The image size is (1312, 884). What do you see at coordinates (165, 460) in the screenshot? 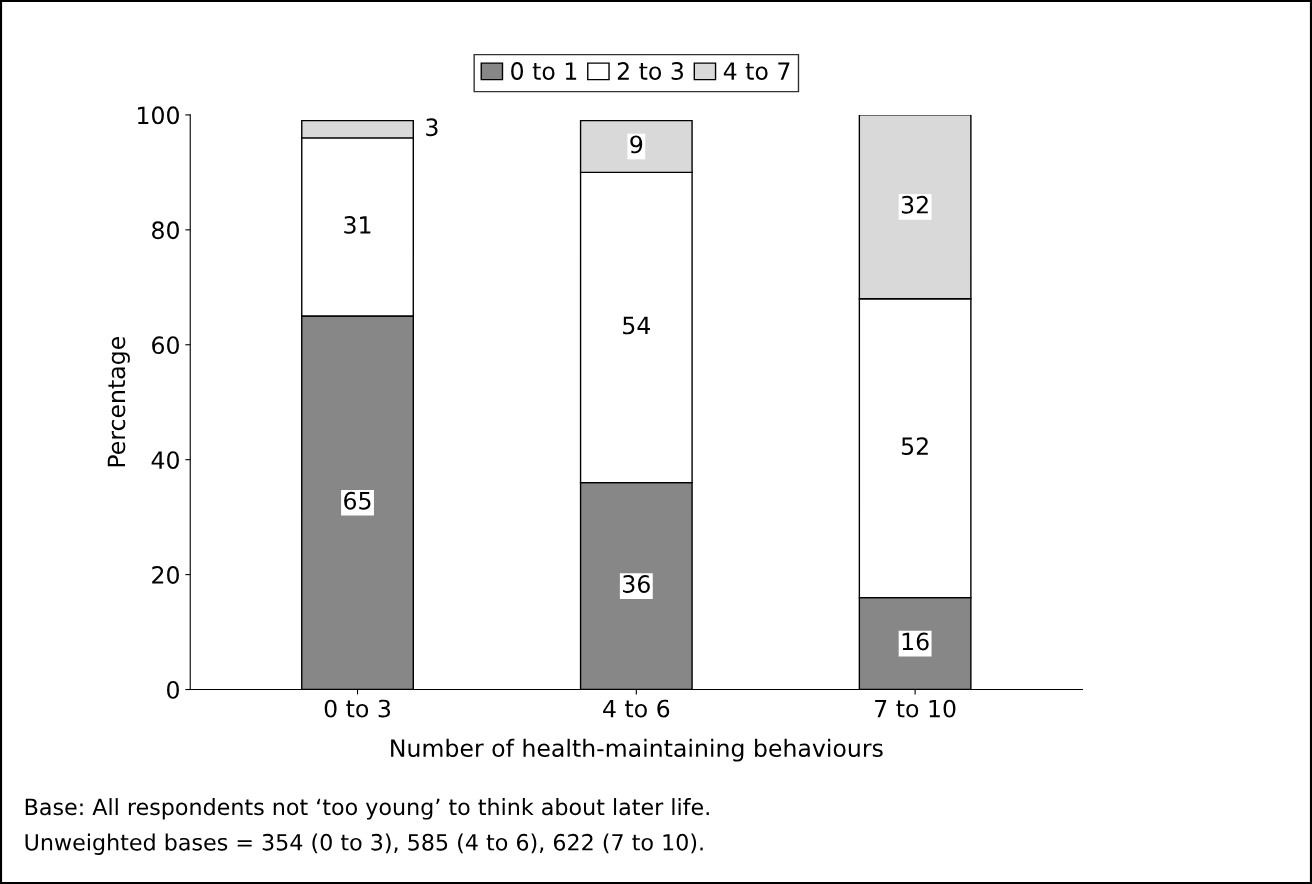
I see `y-tick-label: 40` at bounding box center [165, 460].